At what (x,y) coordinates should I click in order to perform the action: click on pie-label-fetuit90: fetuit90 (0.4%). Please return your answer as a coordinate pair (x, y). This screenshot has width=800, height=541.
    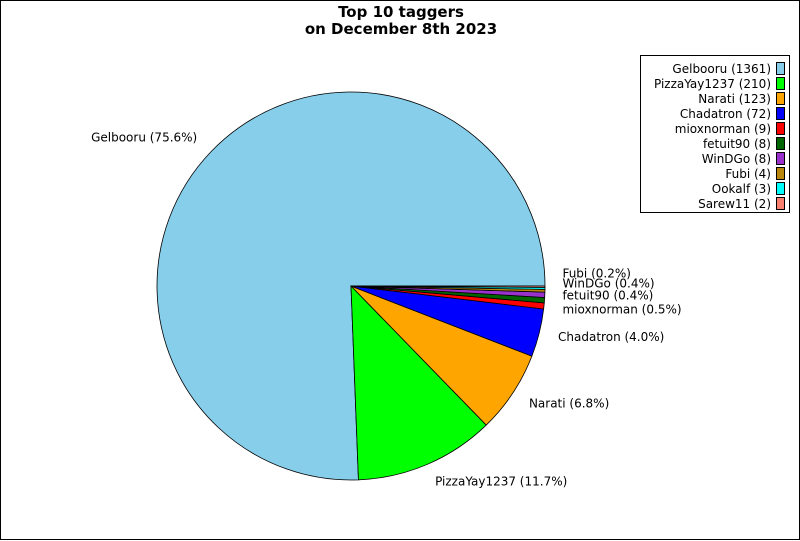
    Looking at the image, I should click on (607, 296).